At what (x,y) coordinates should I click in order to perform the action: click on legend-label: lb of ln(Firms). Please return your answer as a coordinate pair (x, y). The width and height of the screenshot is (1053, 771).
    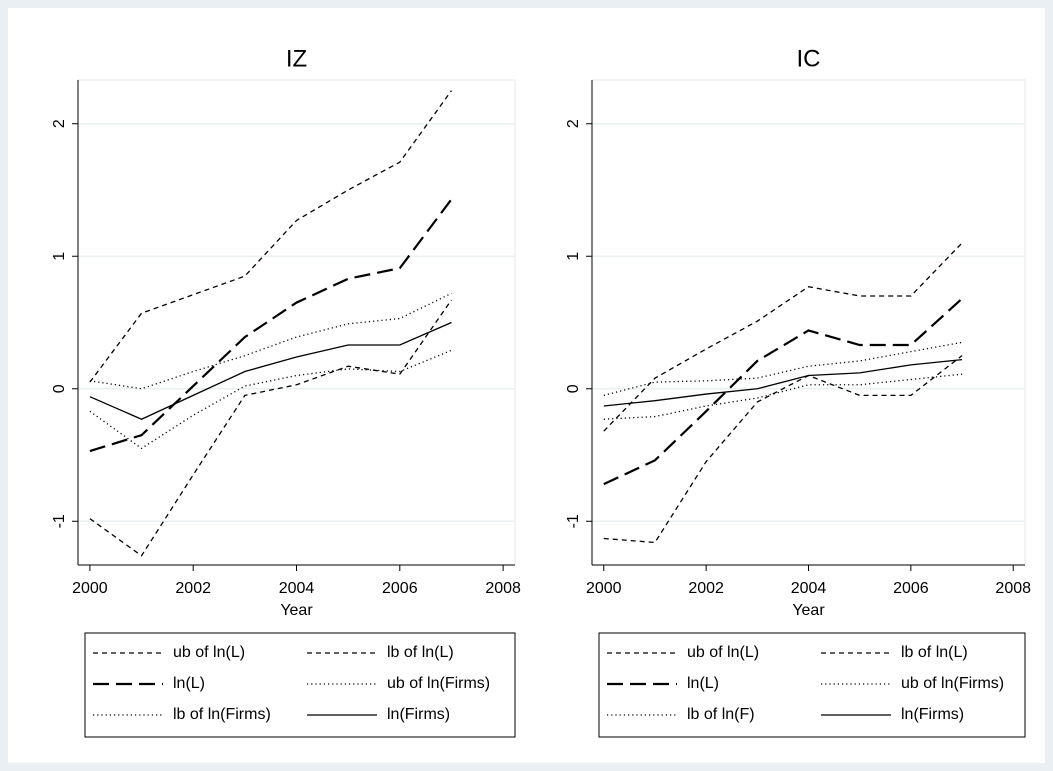
    Looking at the image, I should click on (222, 714).